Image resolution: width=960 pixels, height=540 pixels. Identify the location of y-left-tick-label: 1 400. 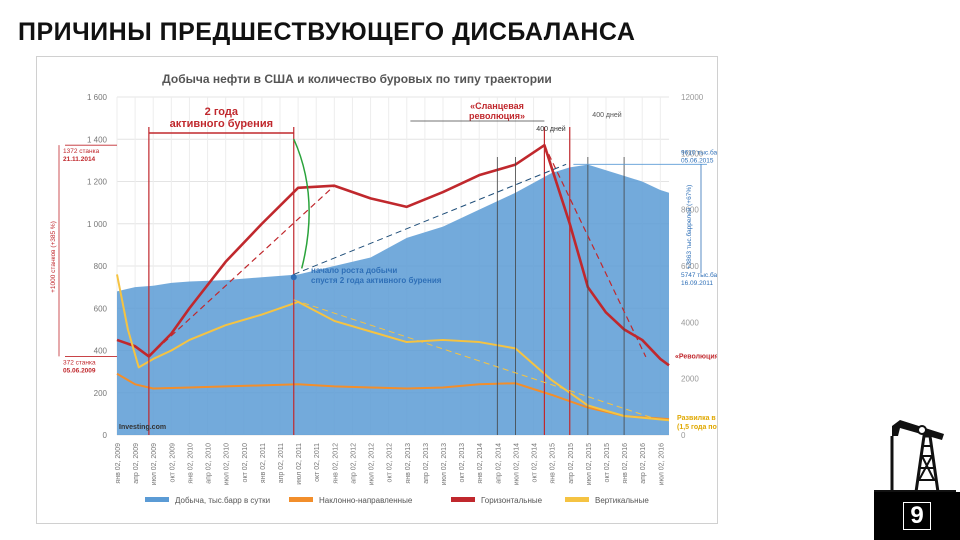
(97, 139).